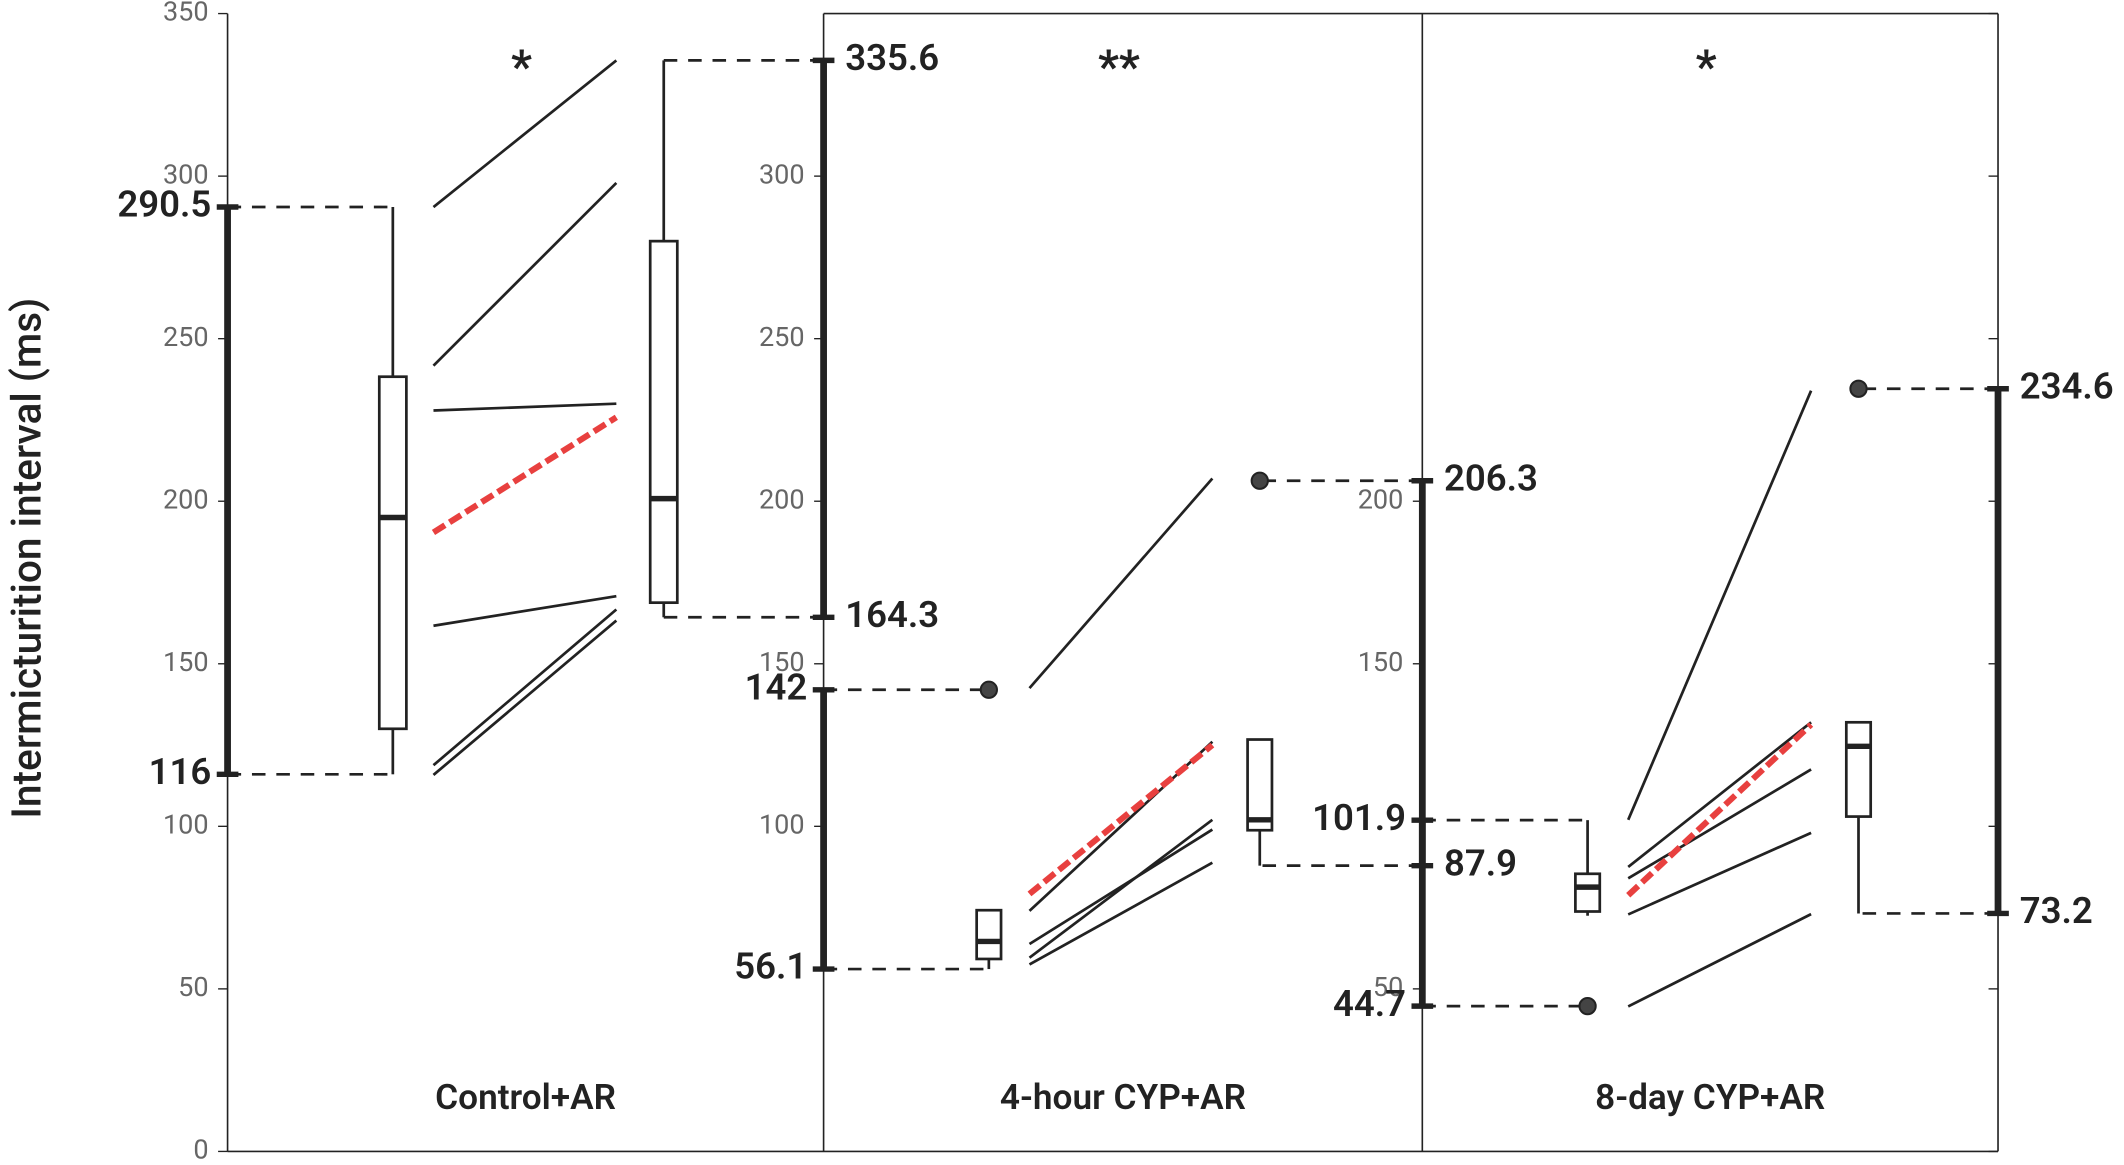 The image size is (2124, 1165). I want to click on range-label: 206.3, so click(1491, 477).